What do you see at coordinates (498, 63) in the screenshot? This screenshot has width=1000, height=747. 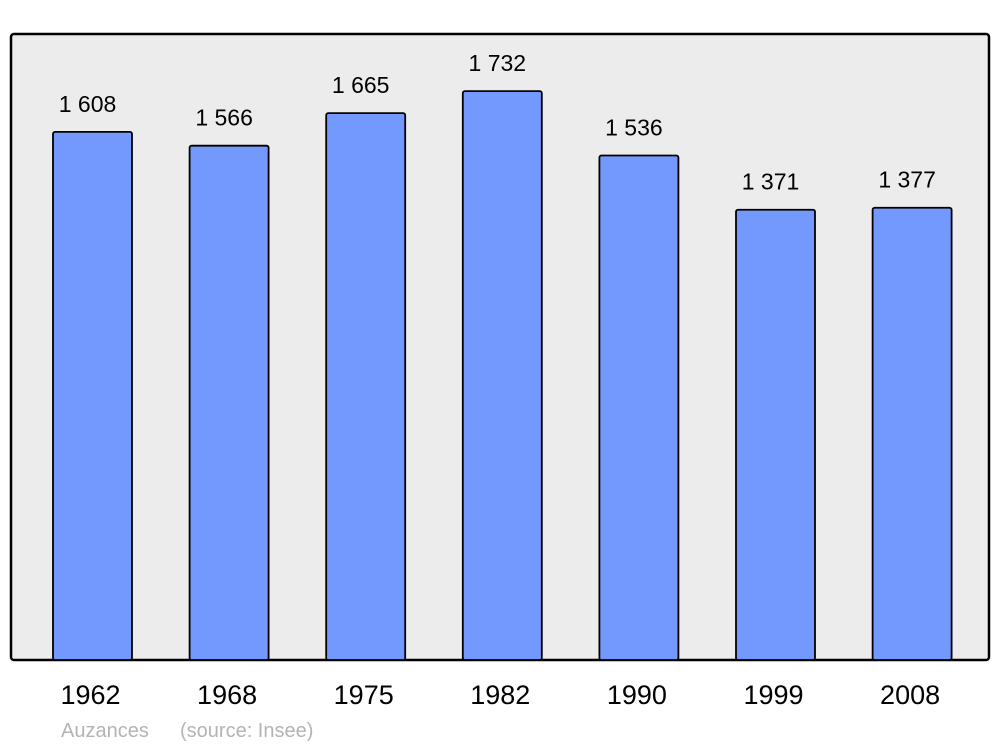 I see `data-label: 1 732` at bounding box center [498, 63].